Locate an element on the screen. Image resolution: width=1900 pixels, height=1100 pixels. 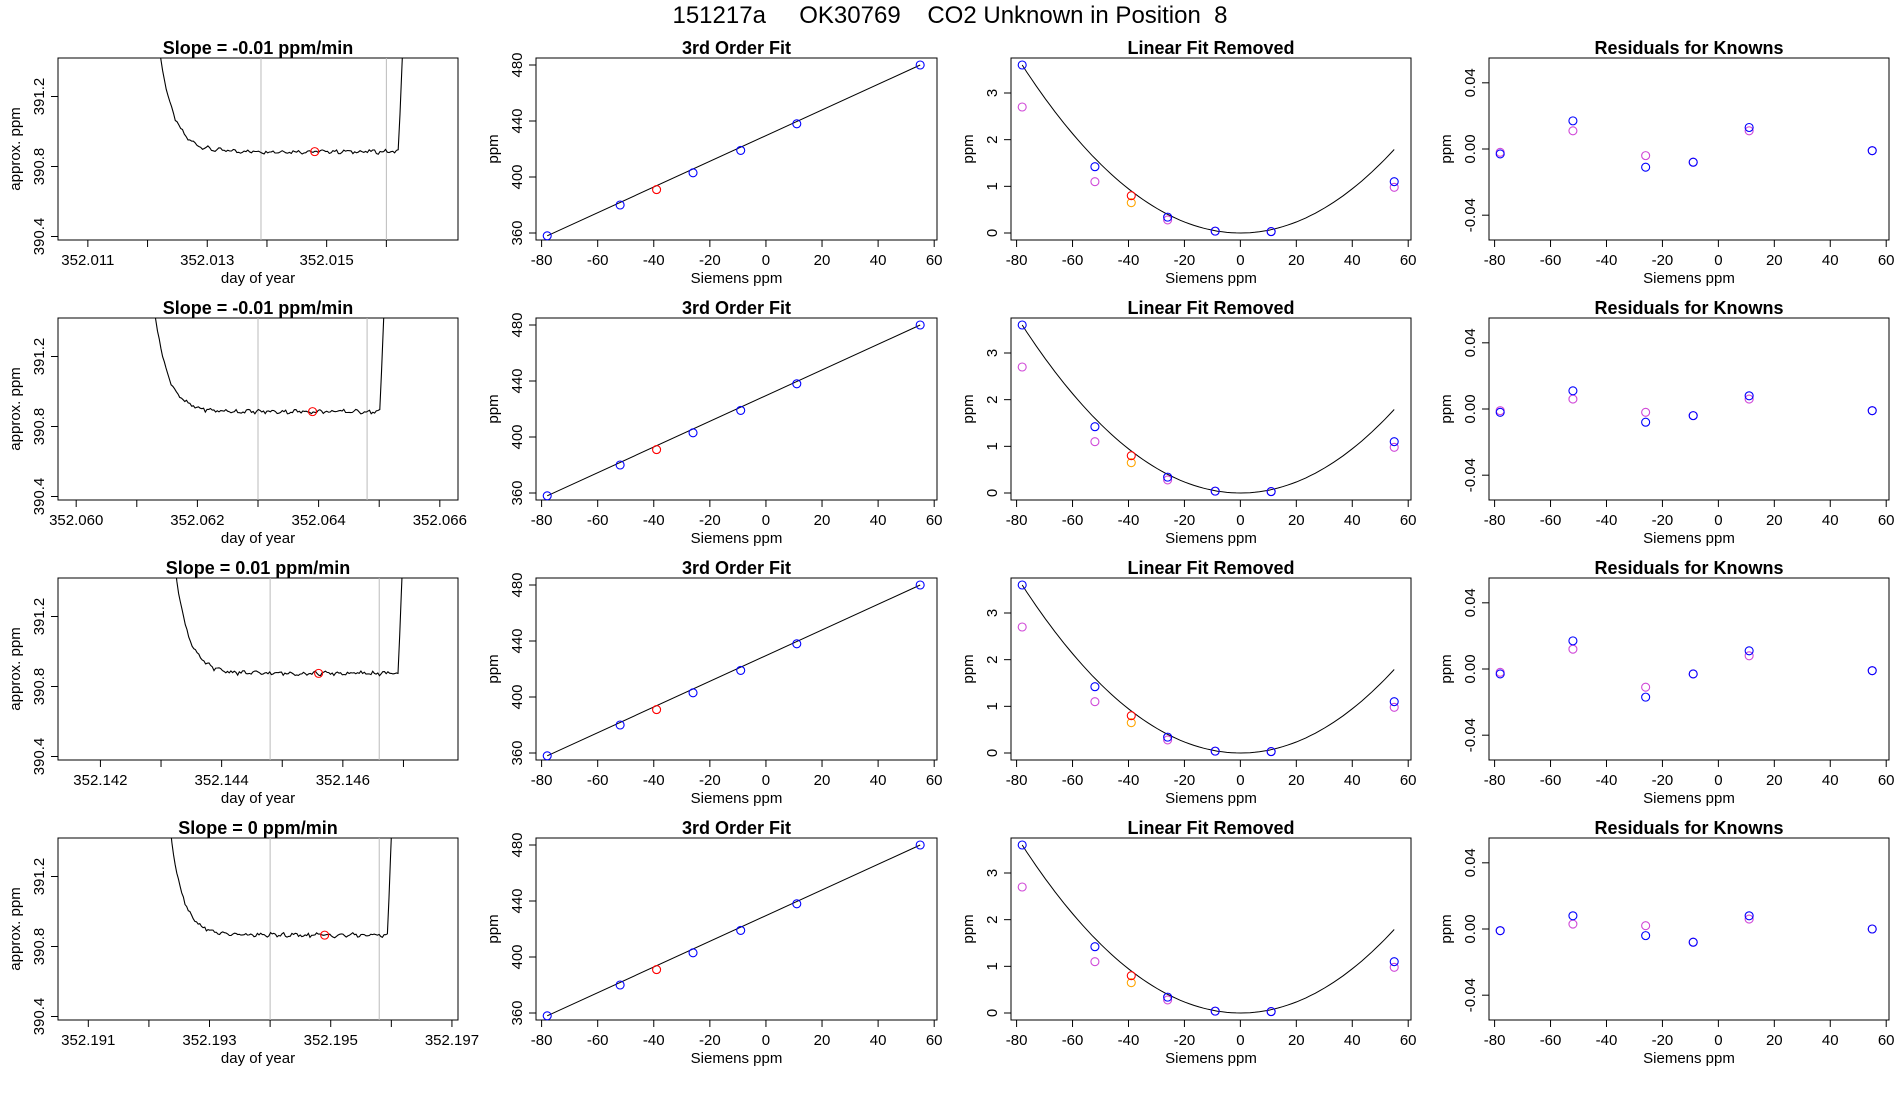
y-tick-label: 3 is located at coordinates (992, 873).